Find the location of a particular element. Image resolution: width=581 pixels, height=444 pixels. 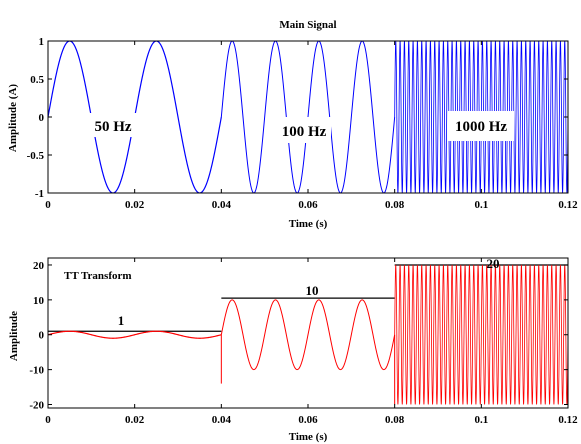

y-tick-label: -1 is located at coordinates (39, 194).